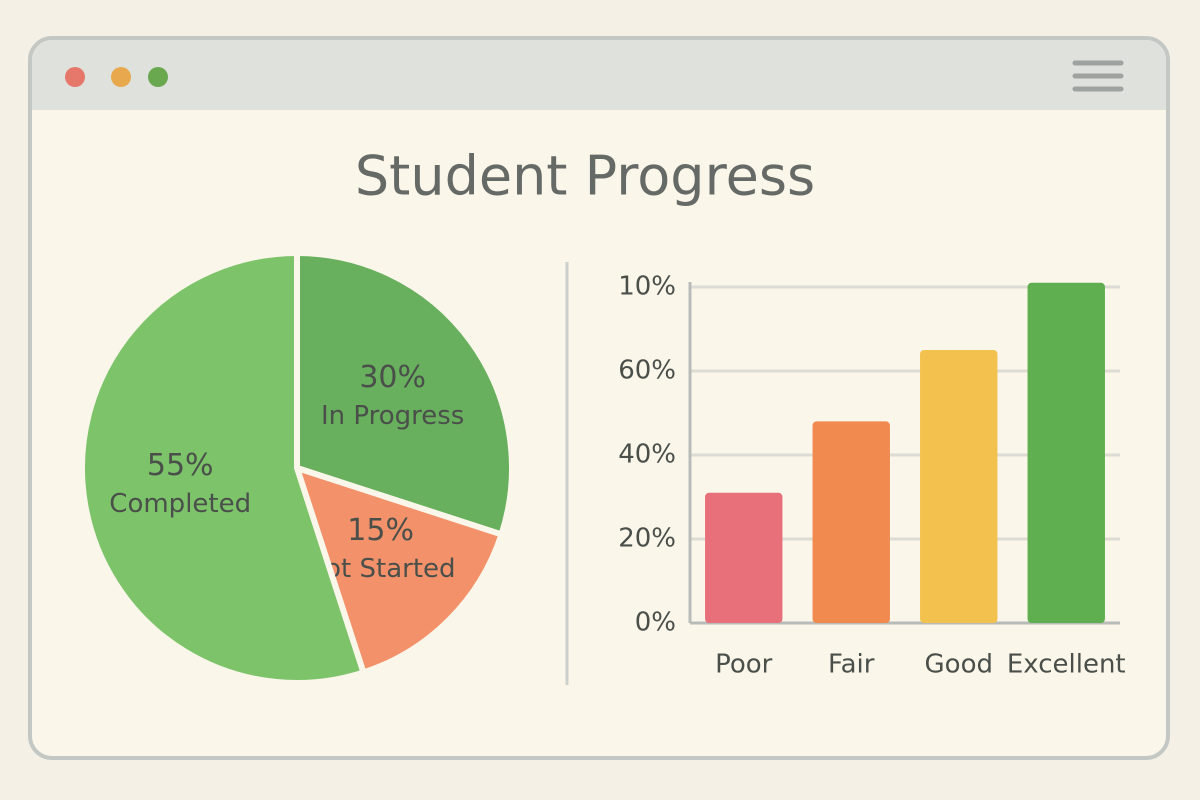  I want to click on x-tick-label: Excellent, so click(1066, 665).